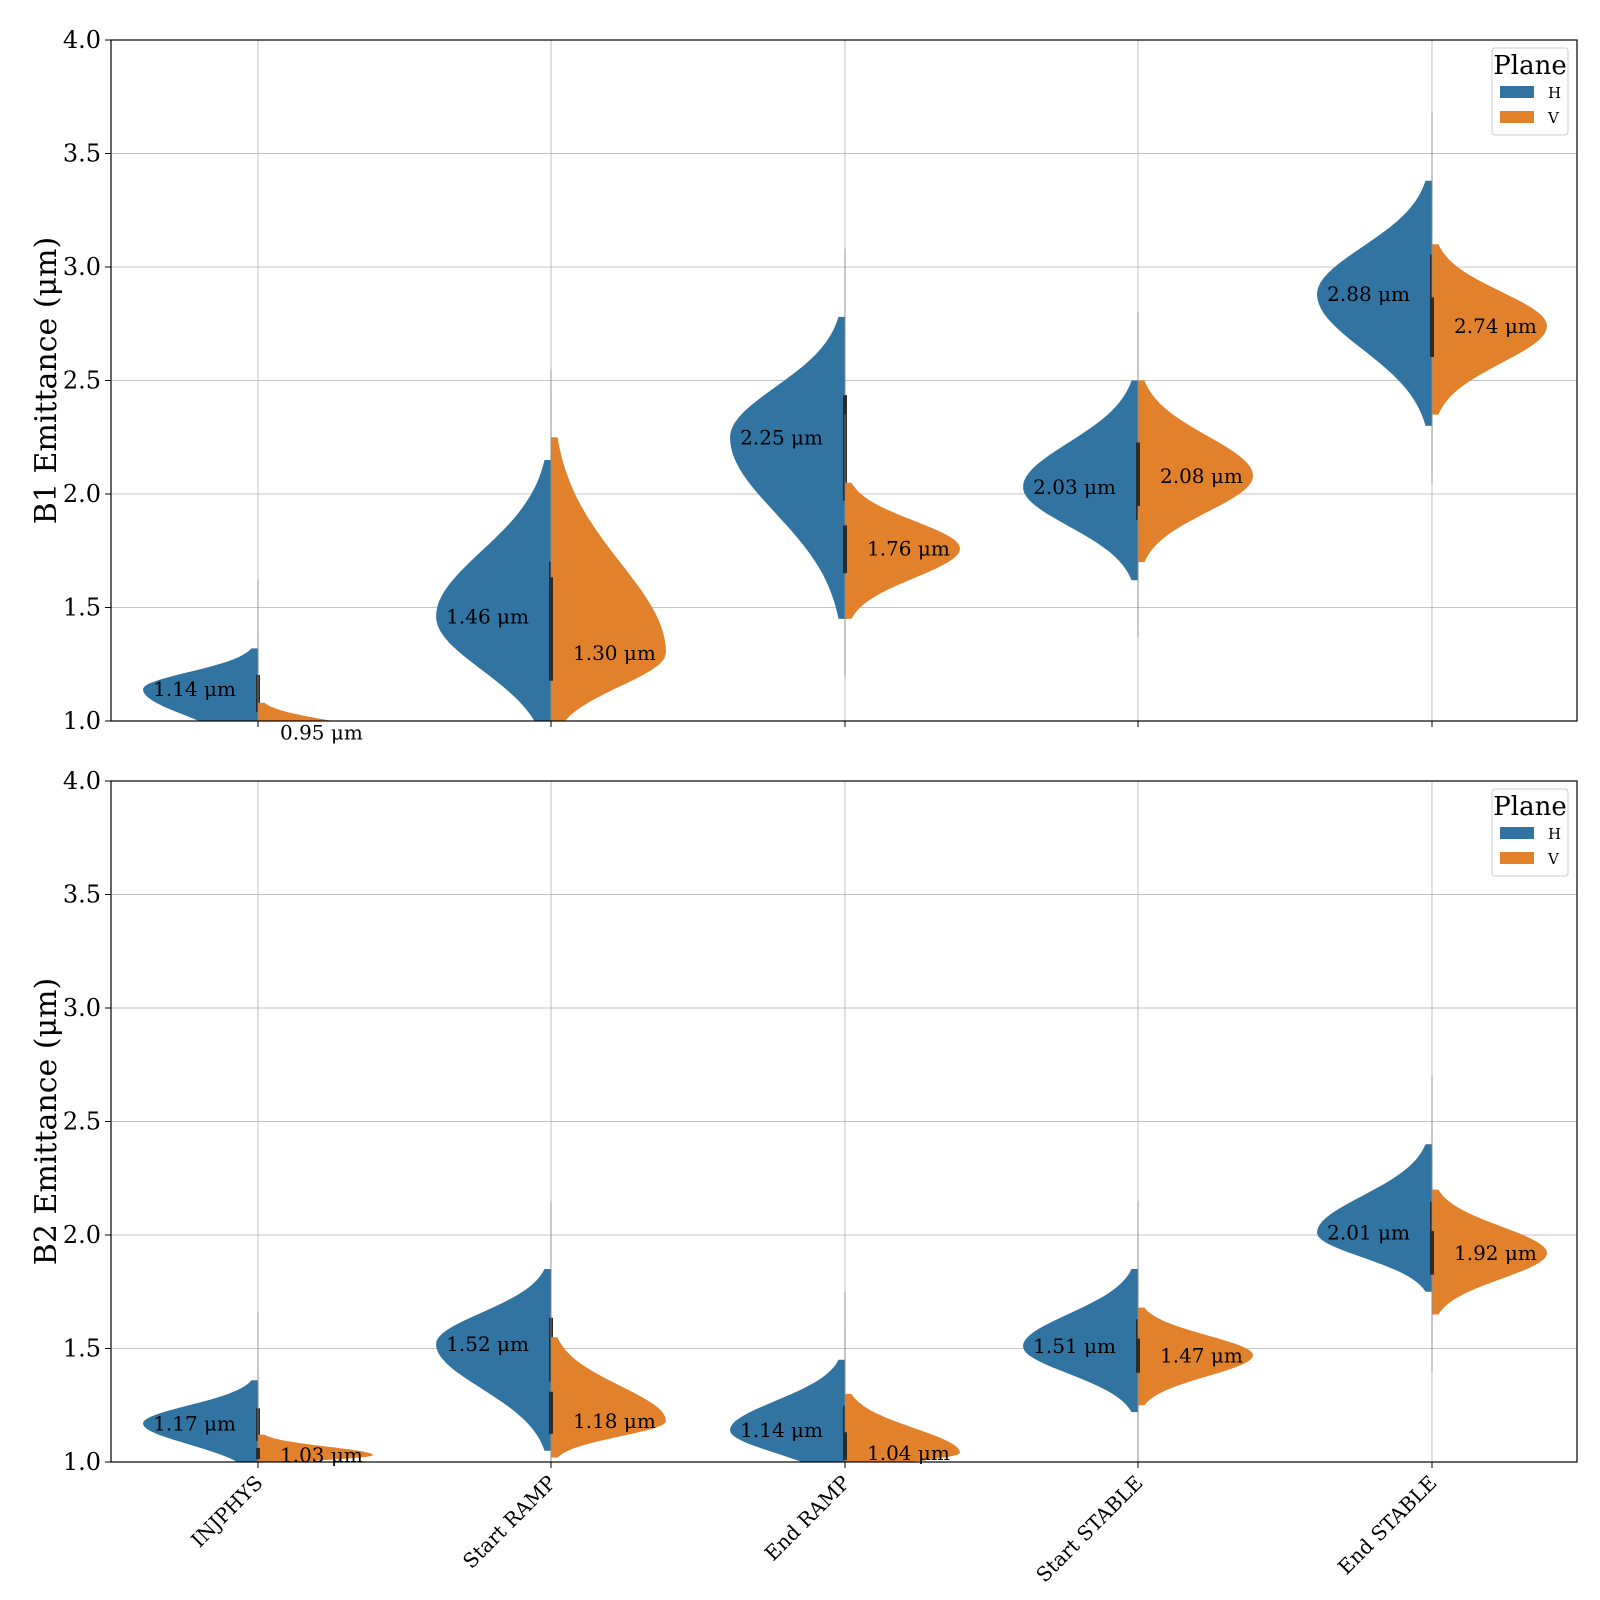 The height and width of the screenshot is (1600, 1600). What do you see at coordinates (1495, 326) in the screenshot?
I see `b1-median-label-v: 2.74 μm` at bounding box center [1495, 326].